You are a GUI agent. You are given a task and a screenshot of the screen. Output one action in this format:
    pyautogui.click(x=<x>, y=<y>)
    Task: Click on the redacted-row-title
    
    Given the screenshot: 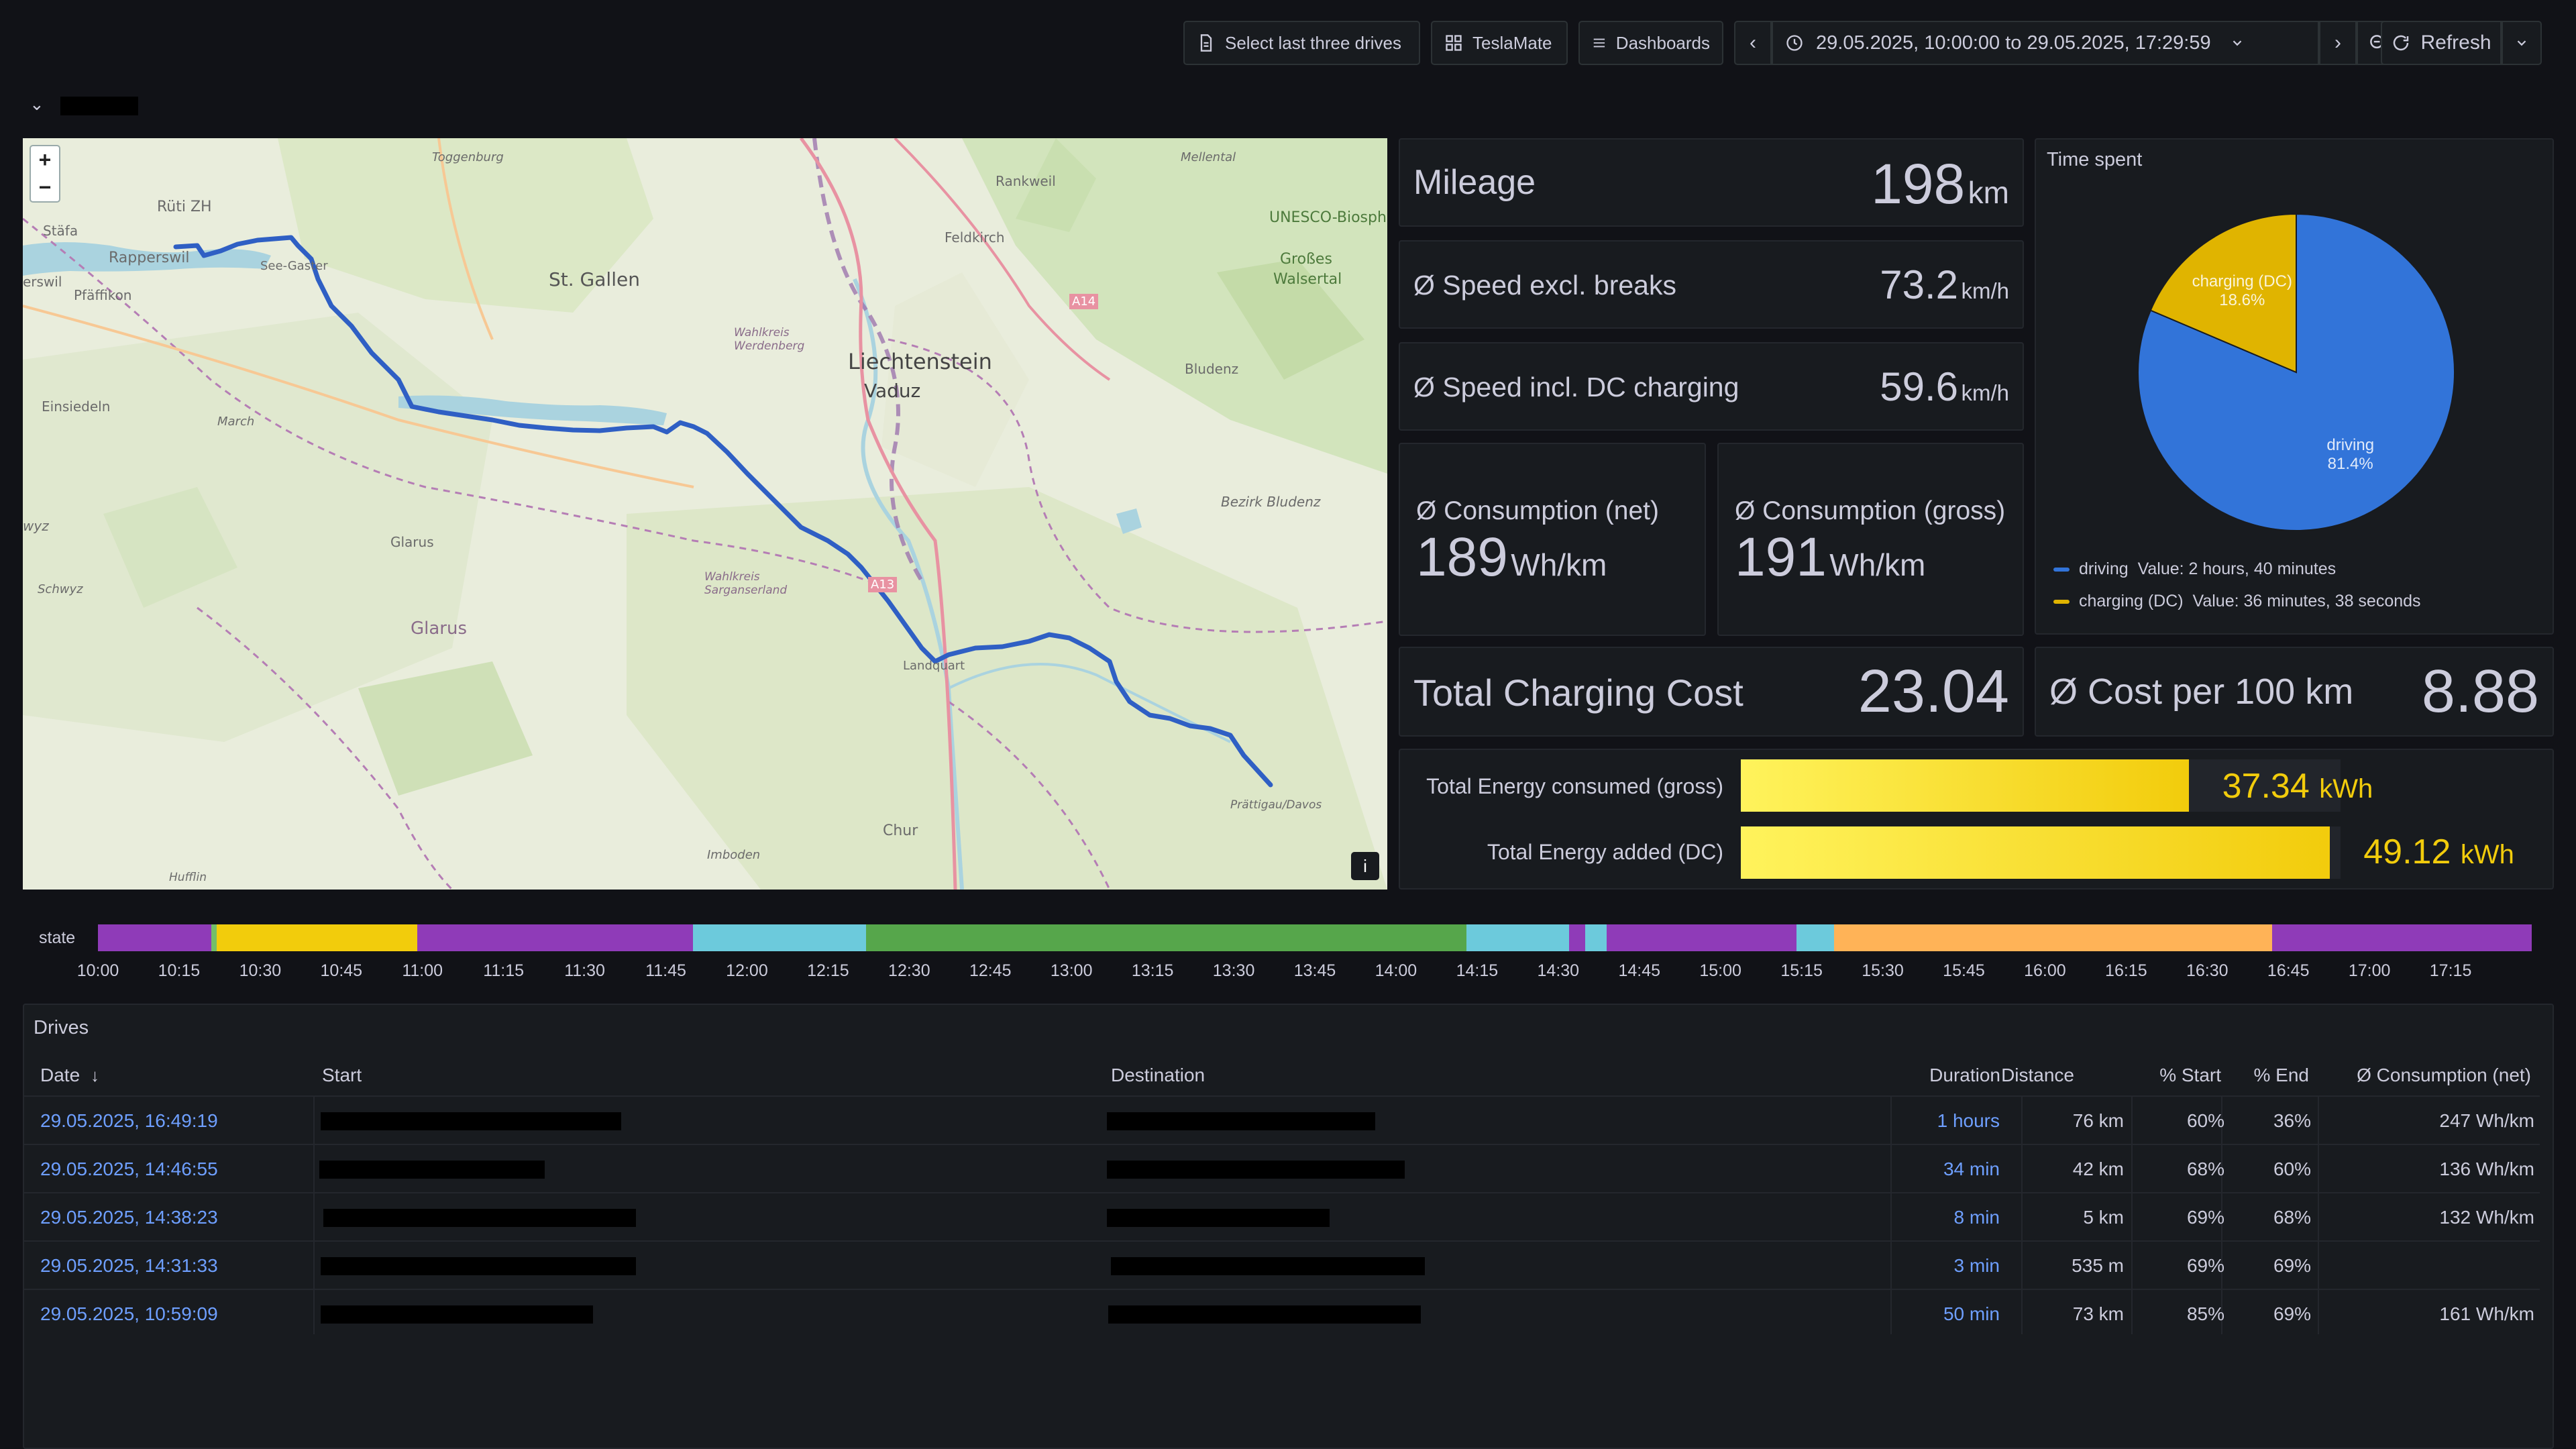 What is the action you would take?
    pyautogui.click(x=99, y=106)
    